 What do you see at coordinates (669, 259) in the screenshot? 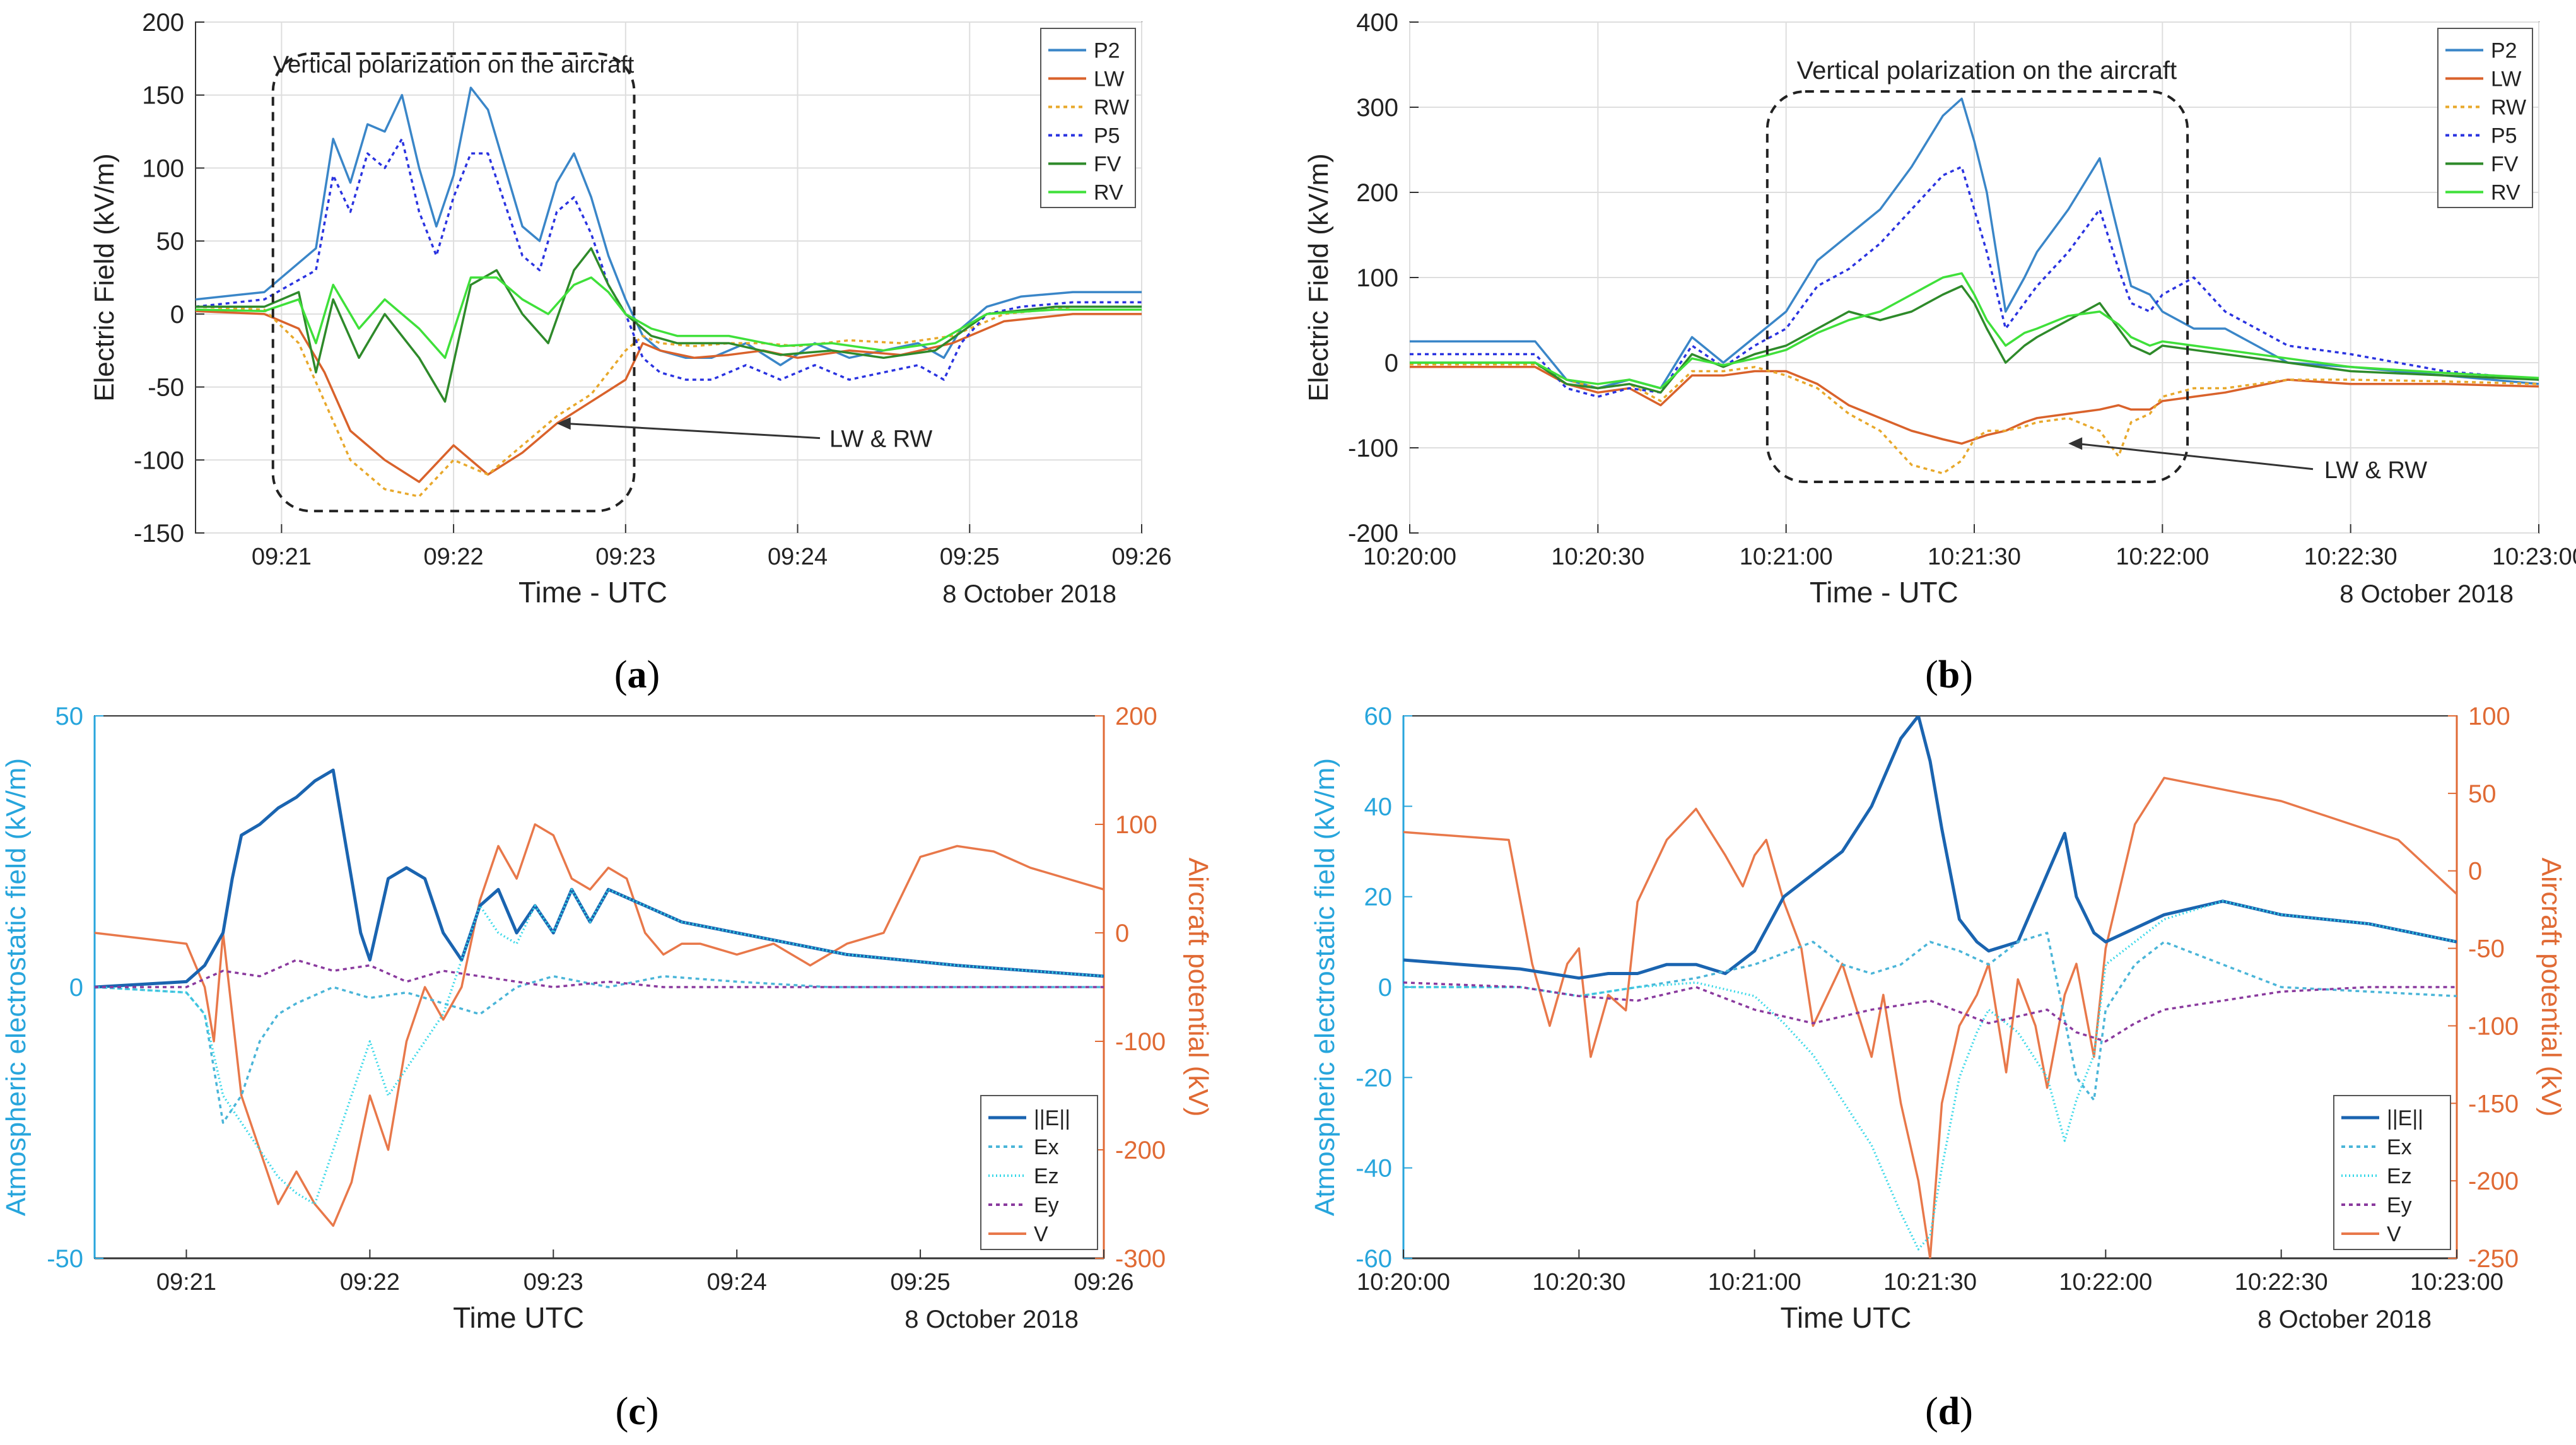
I see `series-line-a-p5` at bounding box center [669, 259].